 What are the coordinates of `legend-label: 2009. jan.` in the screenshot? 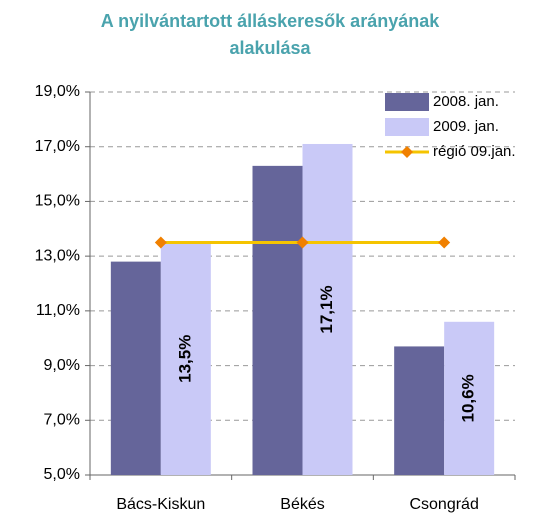 It's located at (466, 126).